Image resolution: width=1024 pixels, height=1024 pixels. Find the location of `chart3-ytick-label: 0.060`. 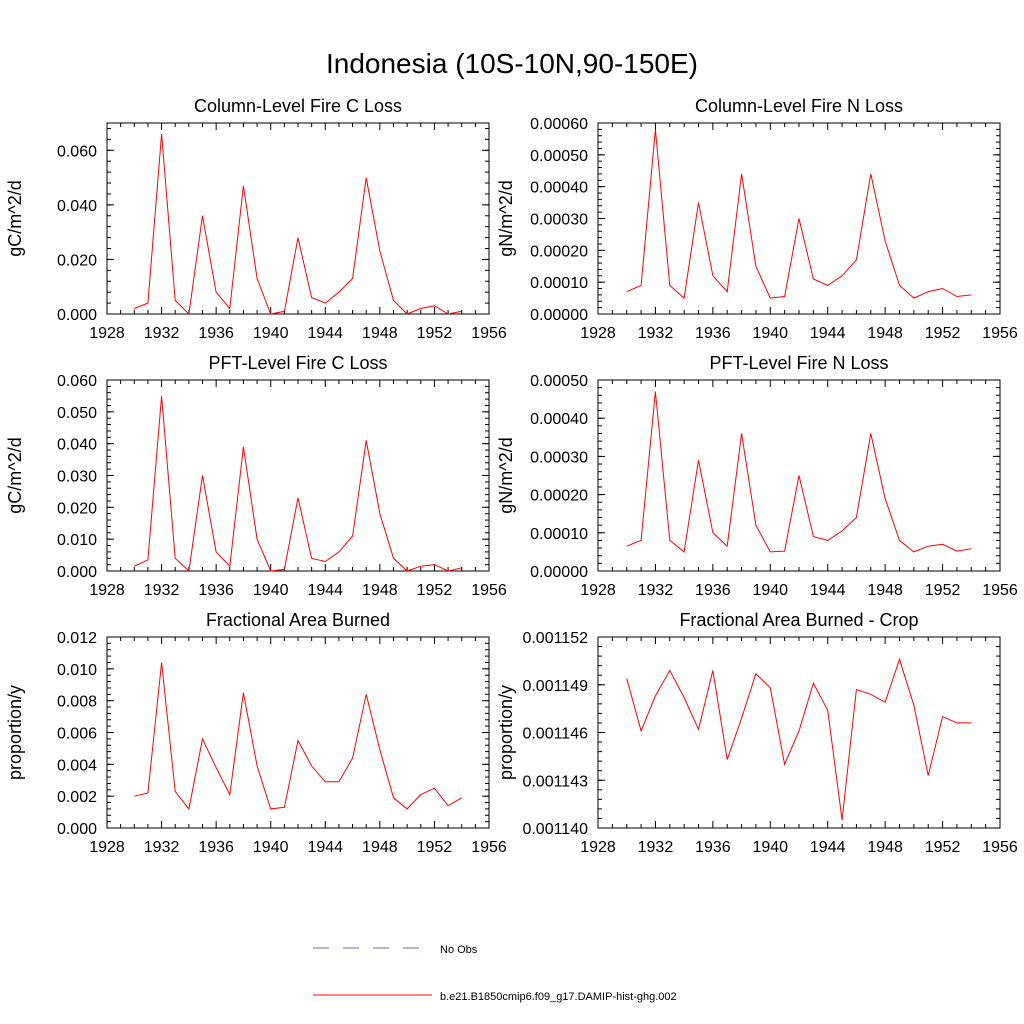

chart3-ytick-label: 0.060 is located at coordinates (77, 381).